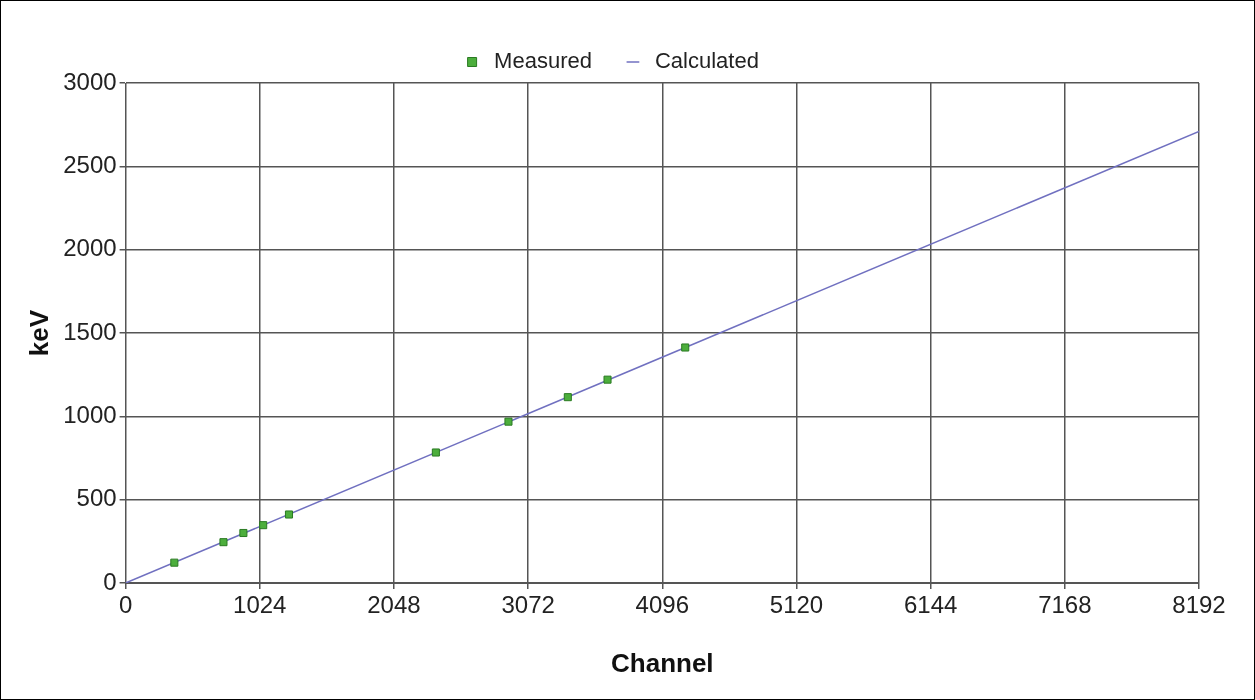 This screenshot has width=1255, height=700. I want to click on x-axis-title: Channel, so click(662, 662).